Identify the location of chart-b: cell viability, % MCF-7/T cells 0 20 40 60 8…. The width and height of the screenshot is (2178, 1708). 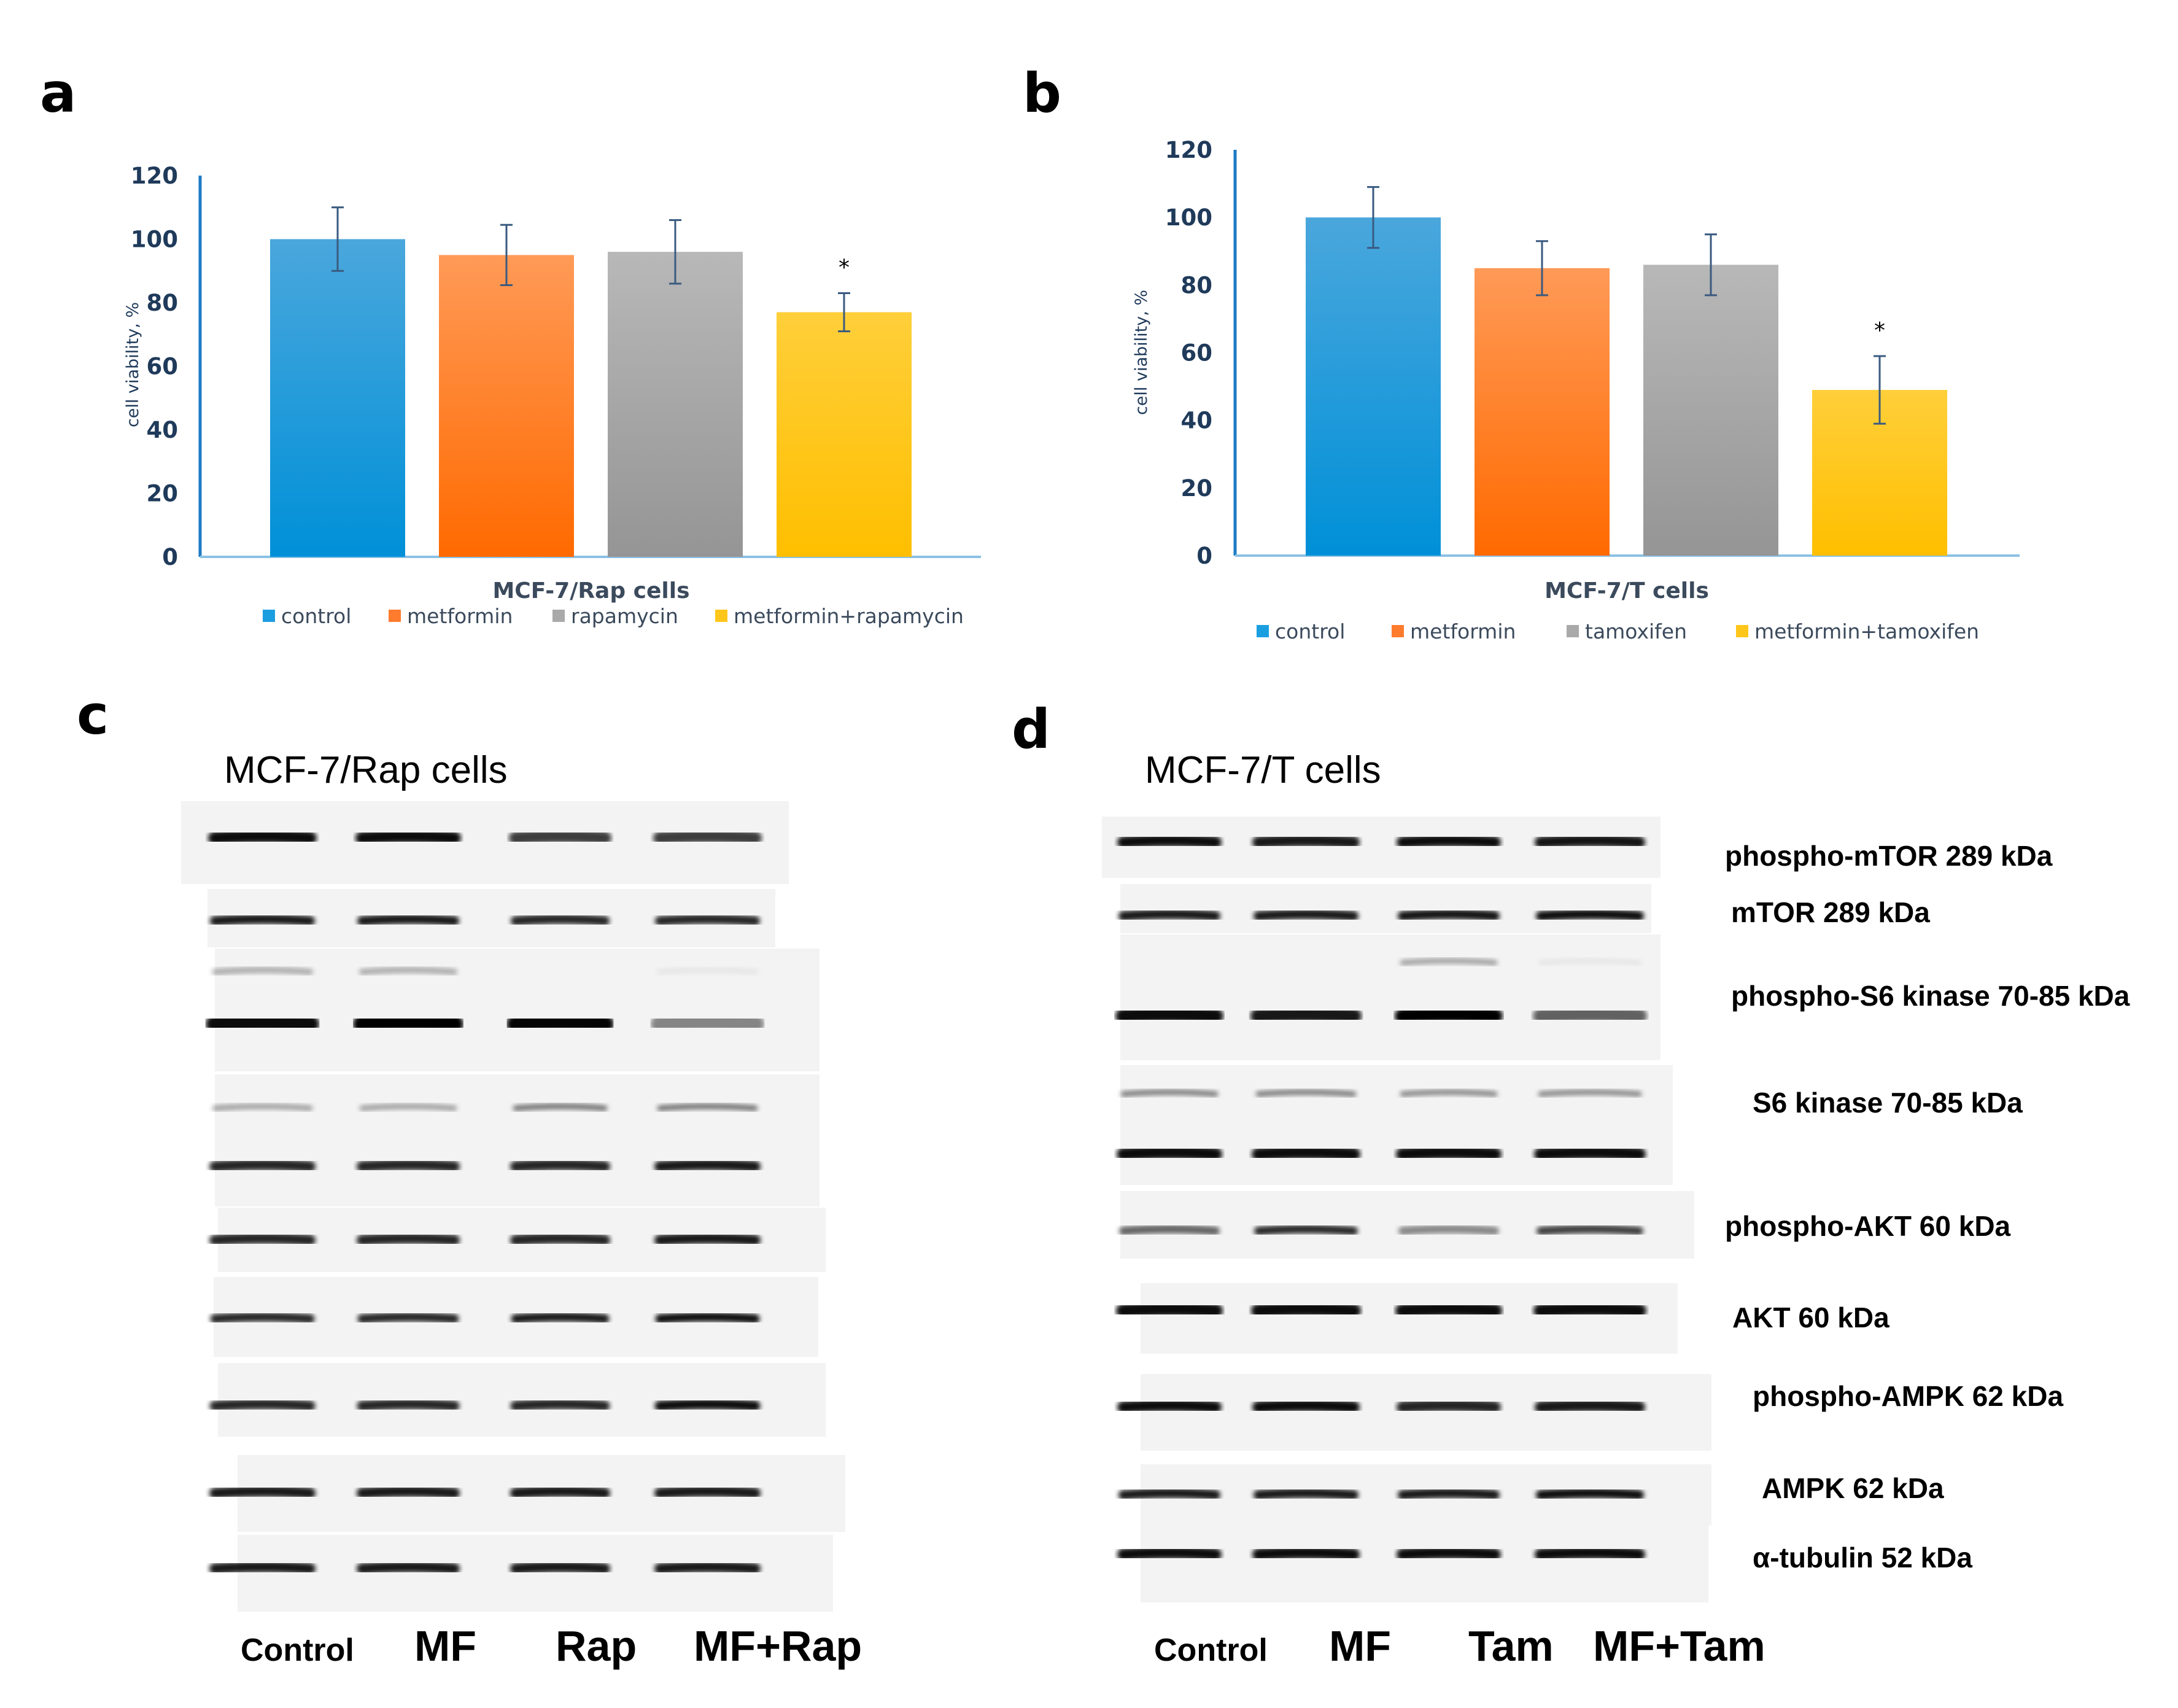
(1576, 390).